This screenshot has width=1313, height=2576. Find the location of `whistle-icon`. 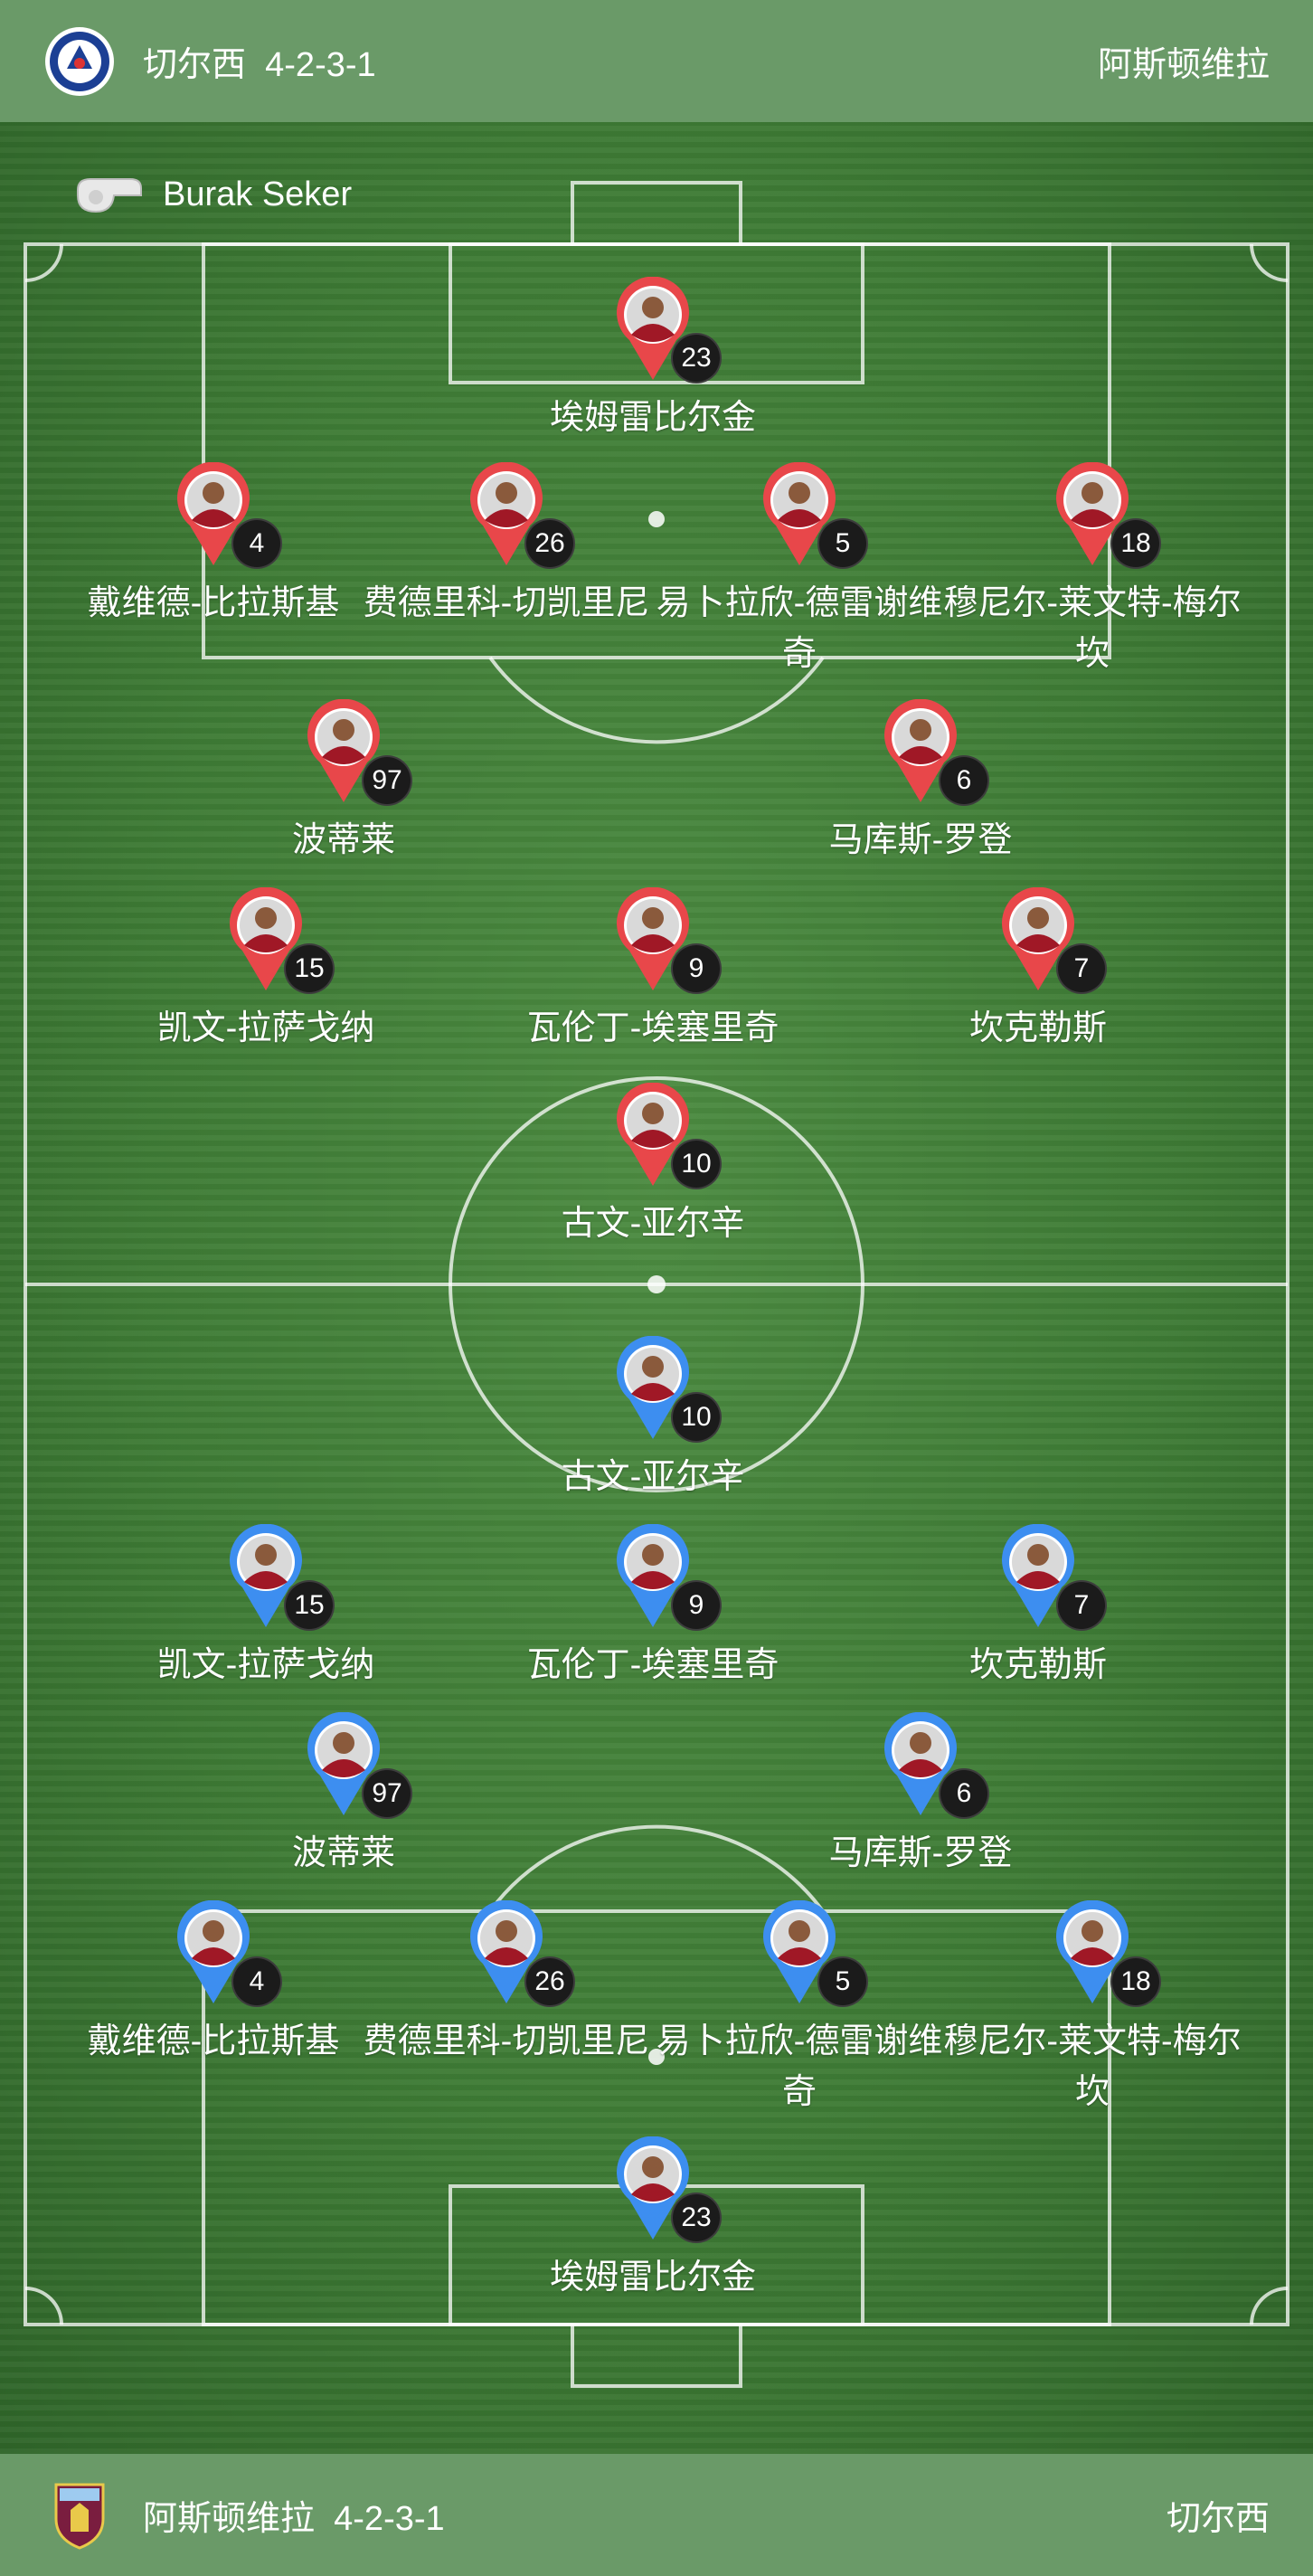

whistle-icon is located at coordinates (109, 196).